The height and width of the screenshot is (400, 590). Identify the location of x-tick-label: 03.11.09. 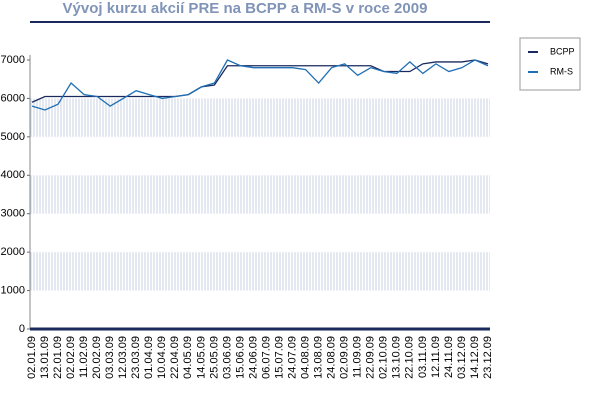
(423, 357).